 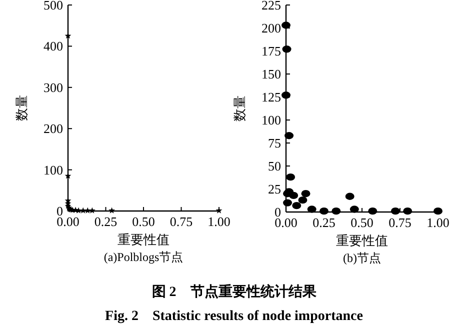 What do you see at coordinates (271, 51) in the screenshot?
I see `y-tick-label: 175` at bounding box center [271, 51].